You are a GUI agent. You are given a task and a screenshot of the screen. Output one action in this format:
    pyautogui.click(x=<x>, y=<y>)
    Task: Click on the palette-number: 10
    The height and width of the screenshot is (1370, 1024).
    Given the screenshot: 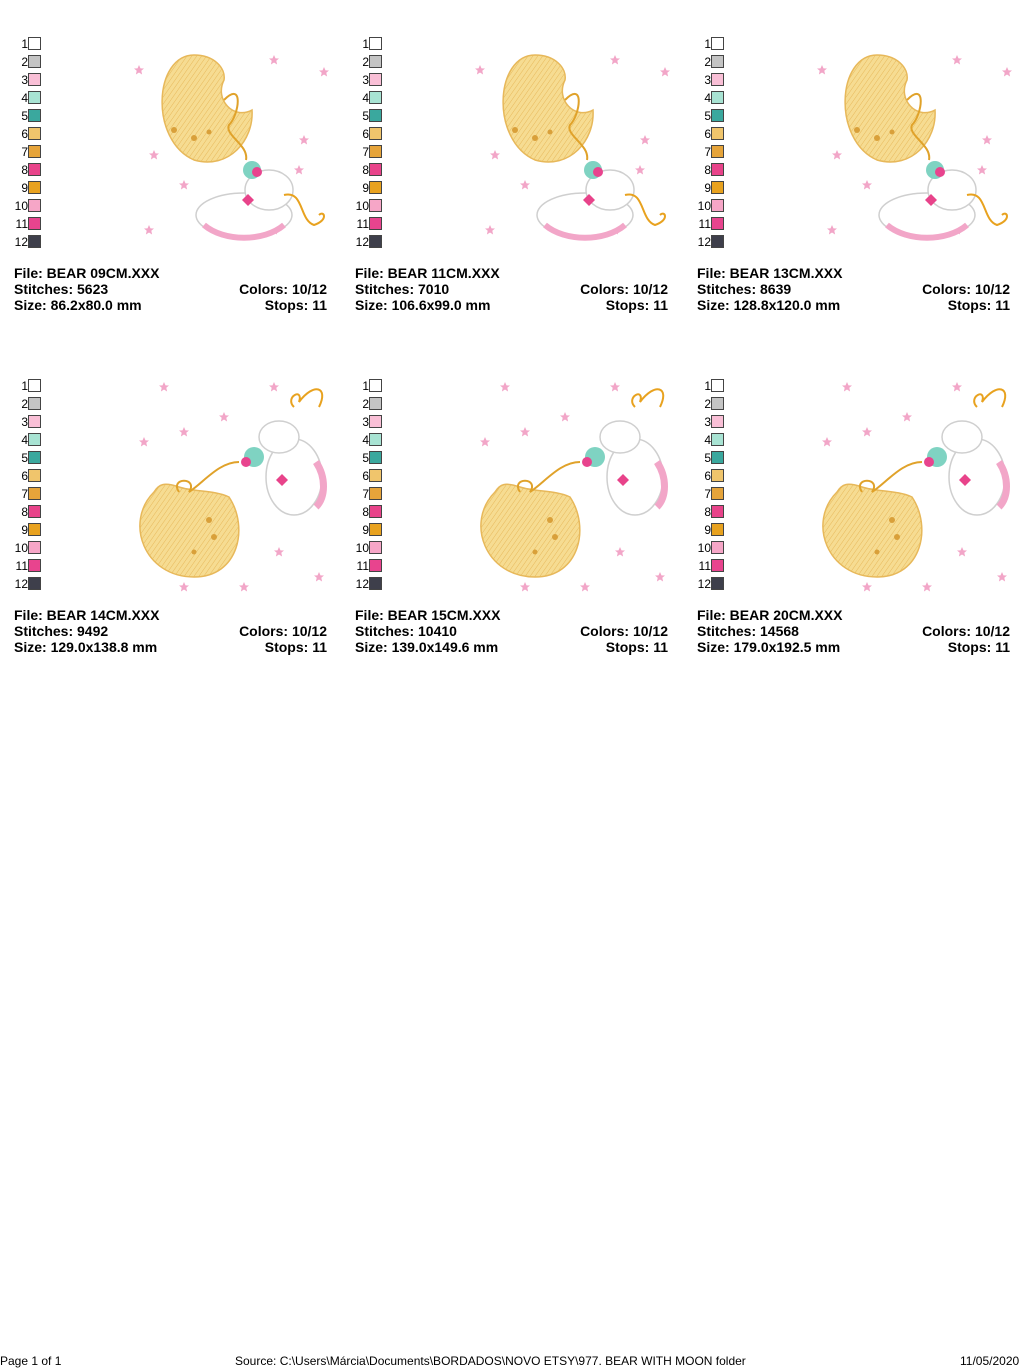 What is the action you would take?
    pyautogui.click(x=21, y=548)
    